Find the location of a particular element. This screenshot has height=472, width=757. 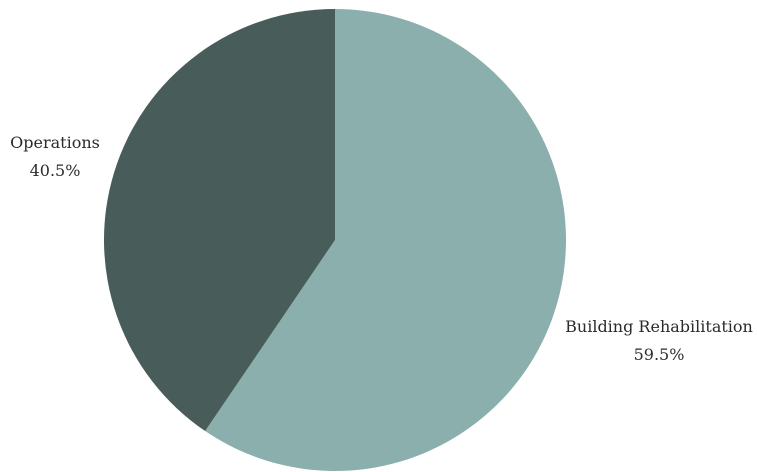

slice-label-group-building-rehabilitation: Building Rehabilitation 59.5% is located at coordinates (659, 340).